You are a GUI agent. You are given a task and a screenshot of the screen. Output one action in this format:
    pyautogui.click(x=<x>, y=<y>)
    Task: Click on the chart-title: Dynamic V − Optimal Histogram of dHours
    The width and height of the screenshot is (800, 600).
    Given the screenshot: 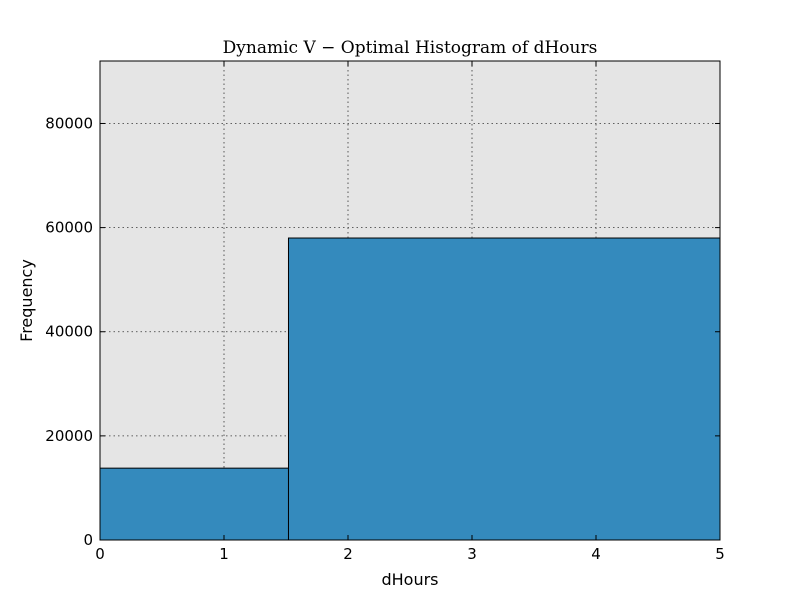 What is the action you would take?
    pyautogui.click(x=410, y=48)
    